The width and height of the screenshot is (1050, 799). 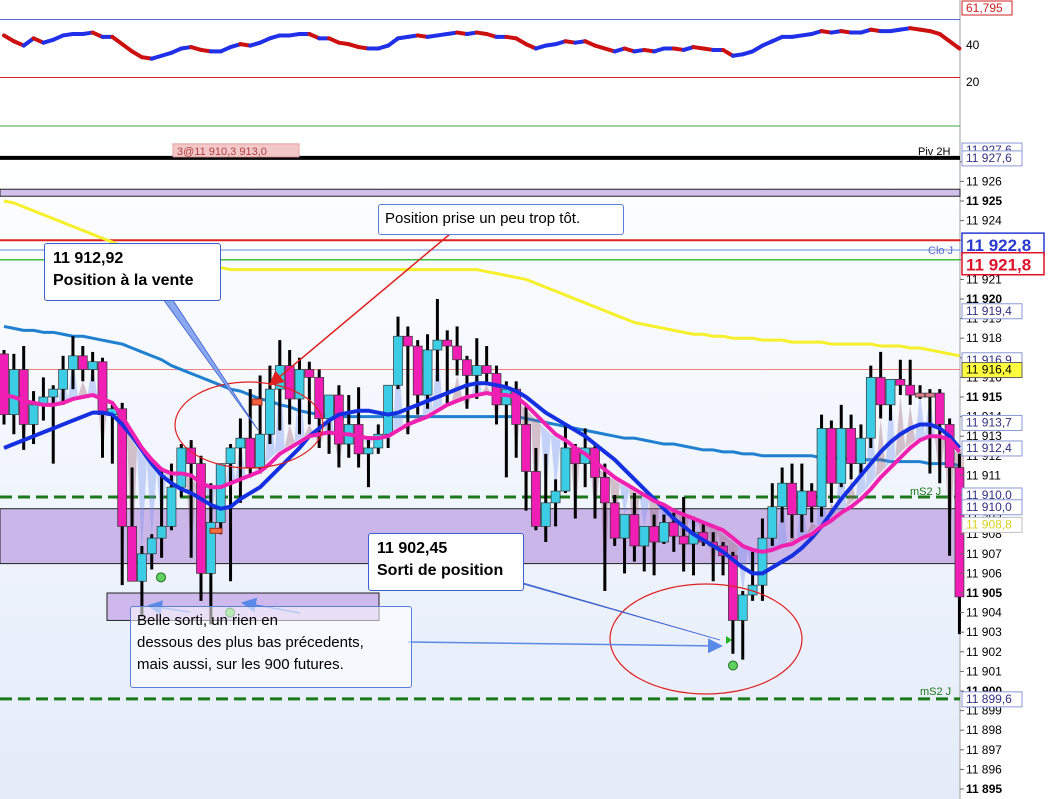 What do you see at coordinates (984, 554) in the screenshot?
I see `axis-tick-label: 11 907` at bounding box center [984, 554].